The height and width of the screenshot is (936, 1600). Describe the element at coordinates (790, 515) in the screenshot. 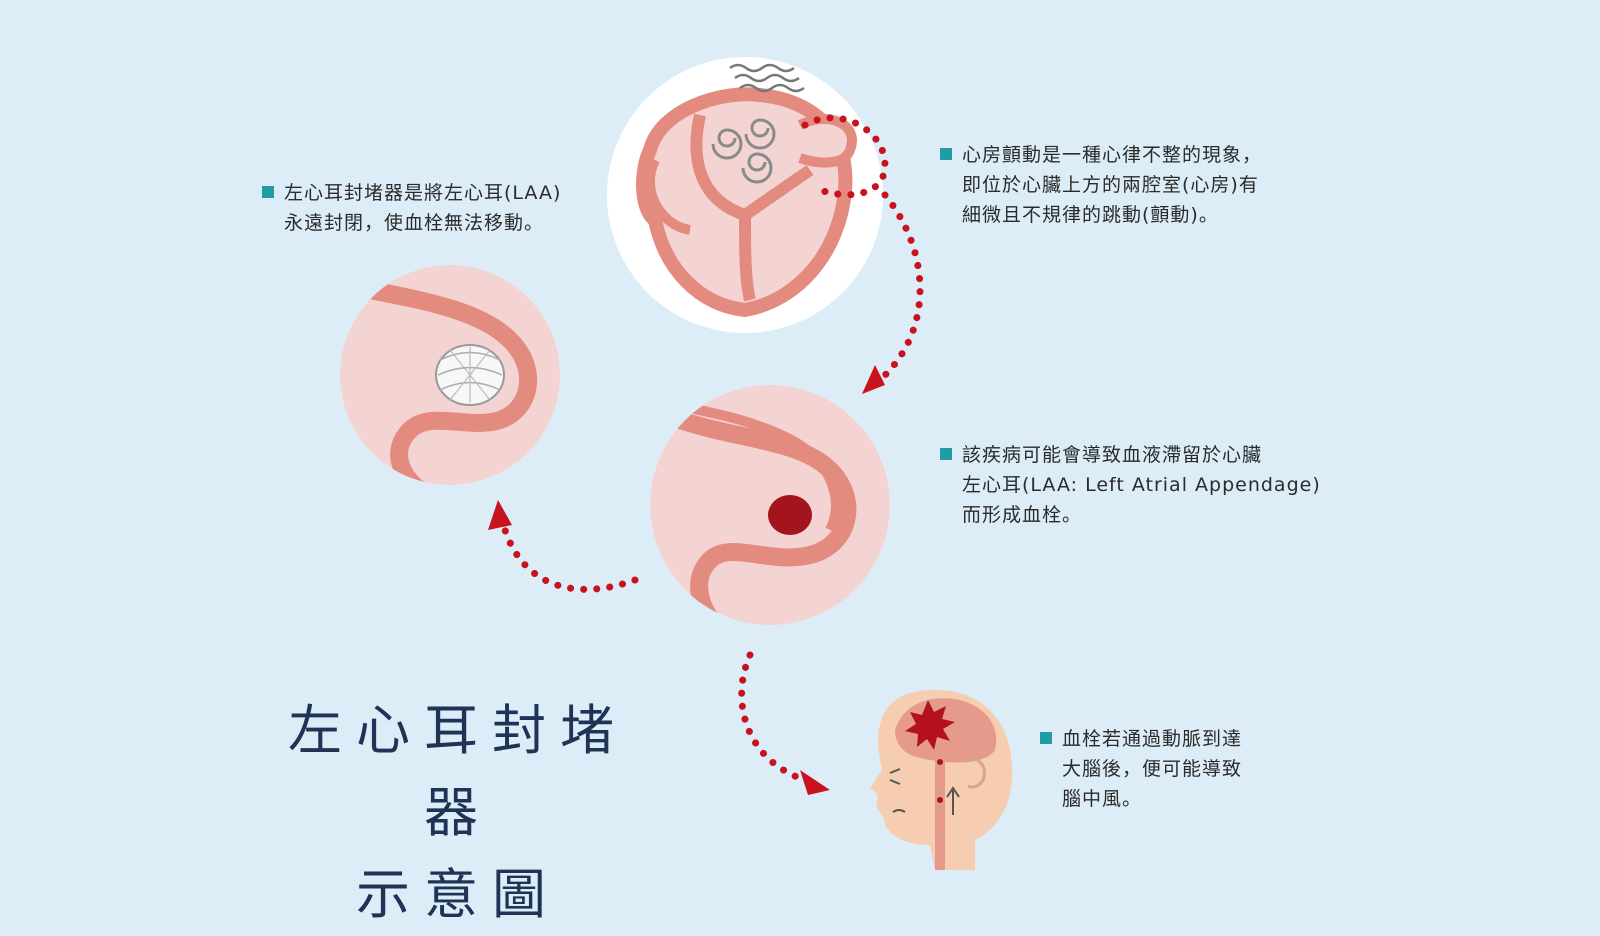

I see `blood-clot-icon` at that location.